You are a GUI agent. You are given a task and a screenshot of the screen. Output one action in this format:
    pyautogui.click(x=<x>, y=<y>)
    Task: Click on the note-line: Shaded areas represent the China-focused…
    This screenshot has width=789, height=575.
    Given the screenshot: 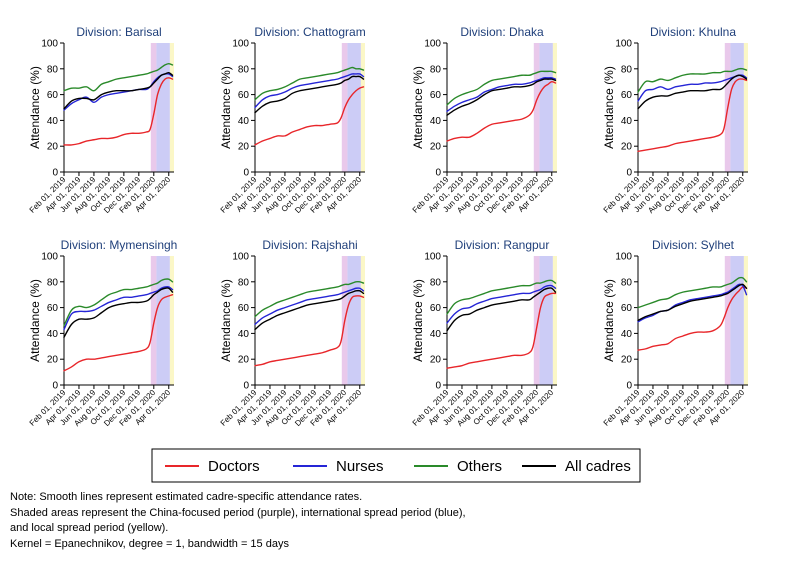 What is the action you would take?
    pyautogui.click(x=238, y=512)
    